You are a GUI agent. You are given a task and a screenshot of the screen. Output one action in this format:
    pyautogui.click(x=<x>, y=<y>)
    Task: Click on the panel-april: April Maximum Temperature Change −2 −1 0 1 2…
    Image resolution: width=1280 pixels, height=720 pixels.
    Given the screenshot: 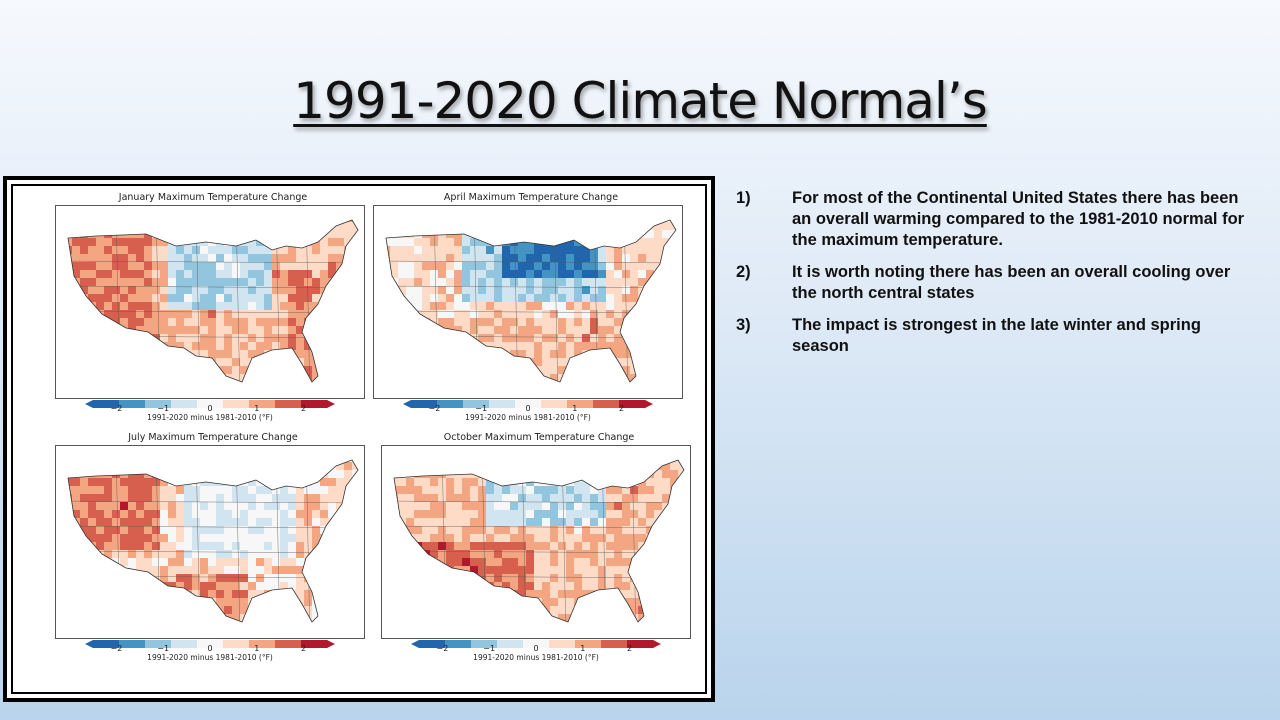 What is the action you would take?
    pyautogui.click(x=531, y=308)
    